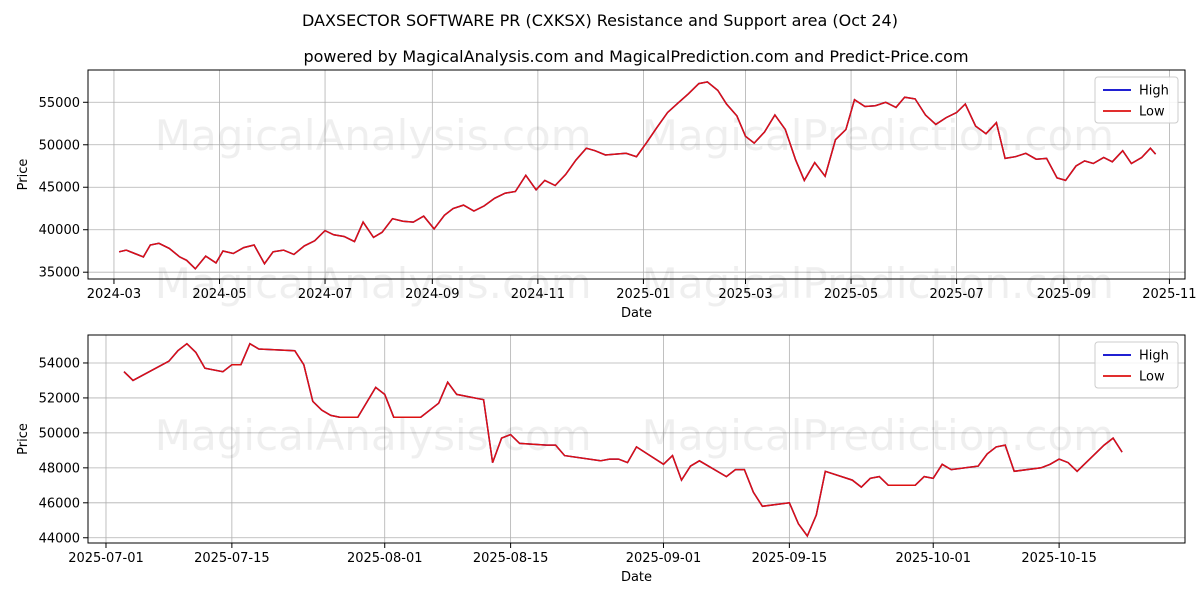 The width and height of the screenshot is (1200, 604). I want to click on x-tick-label: 2024-03, so click(114, 294).